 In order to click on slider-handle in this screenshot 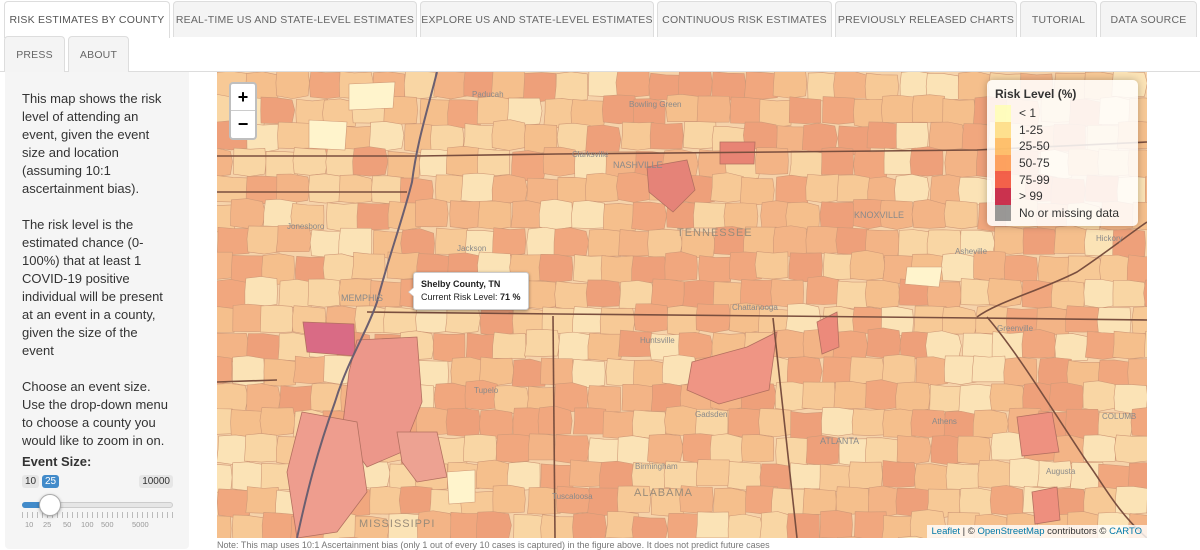, I will do `click(50, 505)`.